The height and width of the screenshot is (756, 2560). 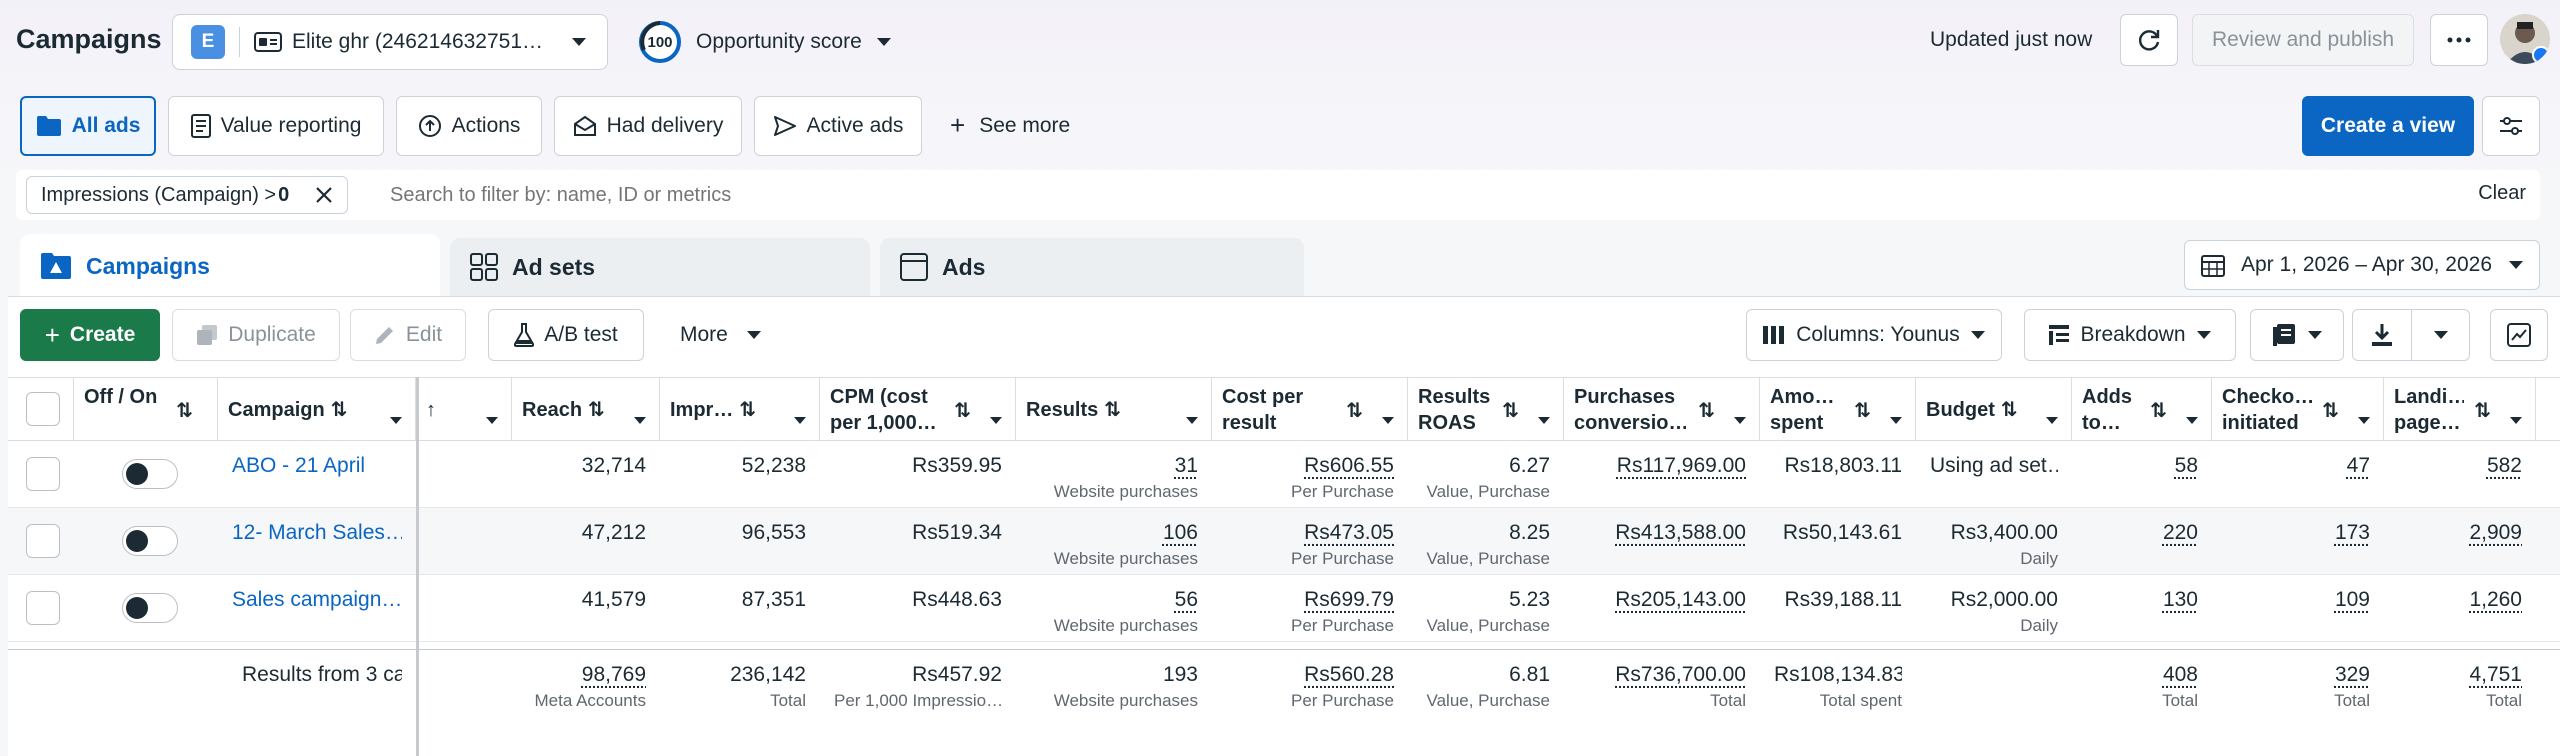 What do you see at coordinates (1190, 195) in the screenshot?
I see `search-input` at bounding box center [1190, 195].